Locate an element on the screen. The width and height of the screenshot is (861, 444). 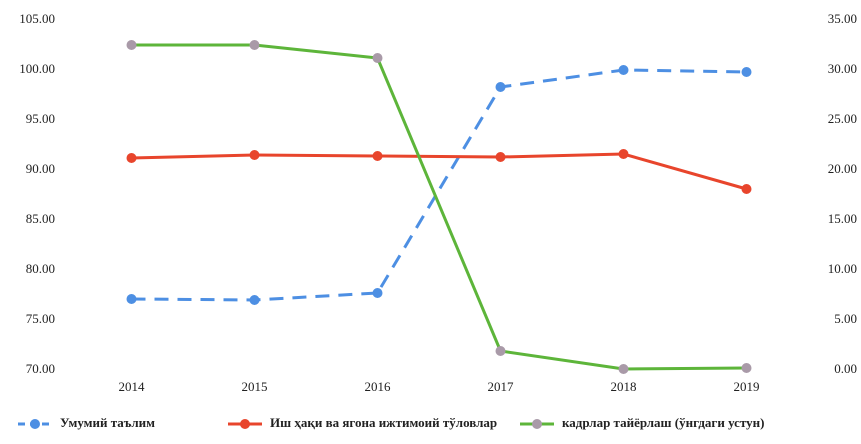
y2-tick-label: 0.00 is located at coordinates (845, 368).